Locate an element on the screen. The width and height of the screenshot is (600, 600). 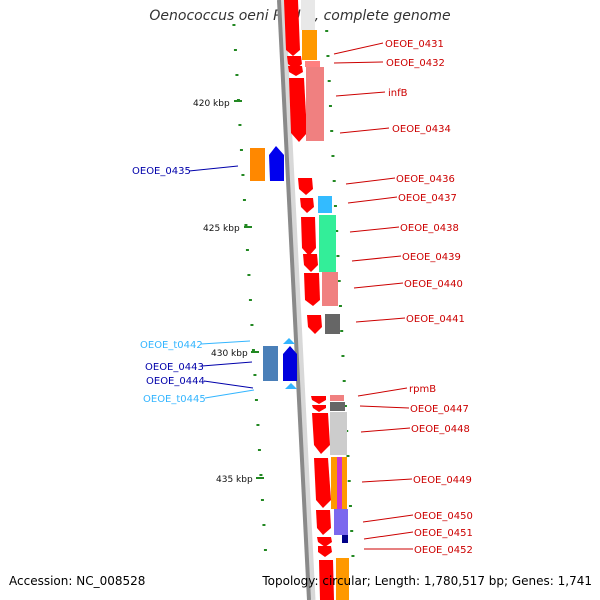
scale-labels: 420 kbp 425 kbp 430 kbp 435 kbp is located at coordinates (228, 292).